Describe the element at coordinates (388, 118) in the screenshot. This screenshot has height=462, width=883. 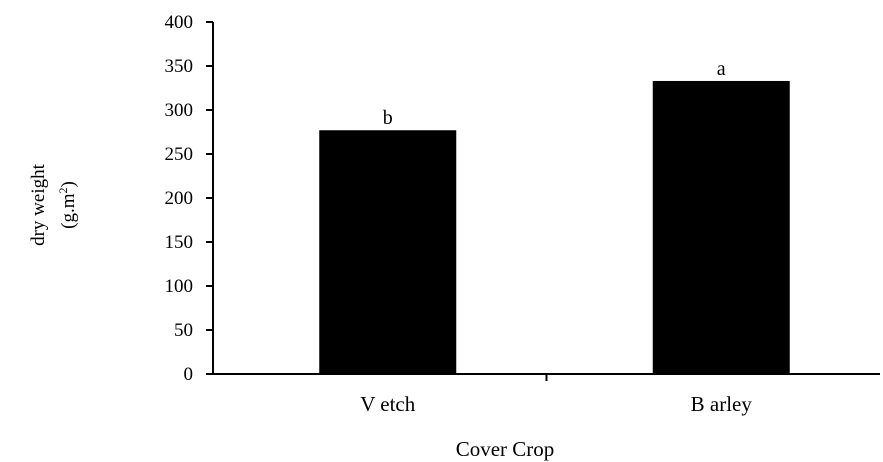
I see `significance-letter: b` at that location.